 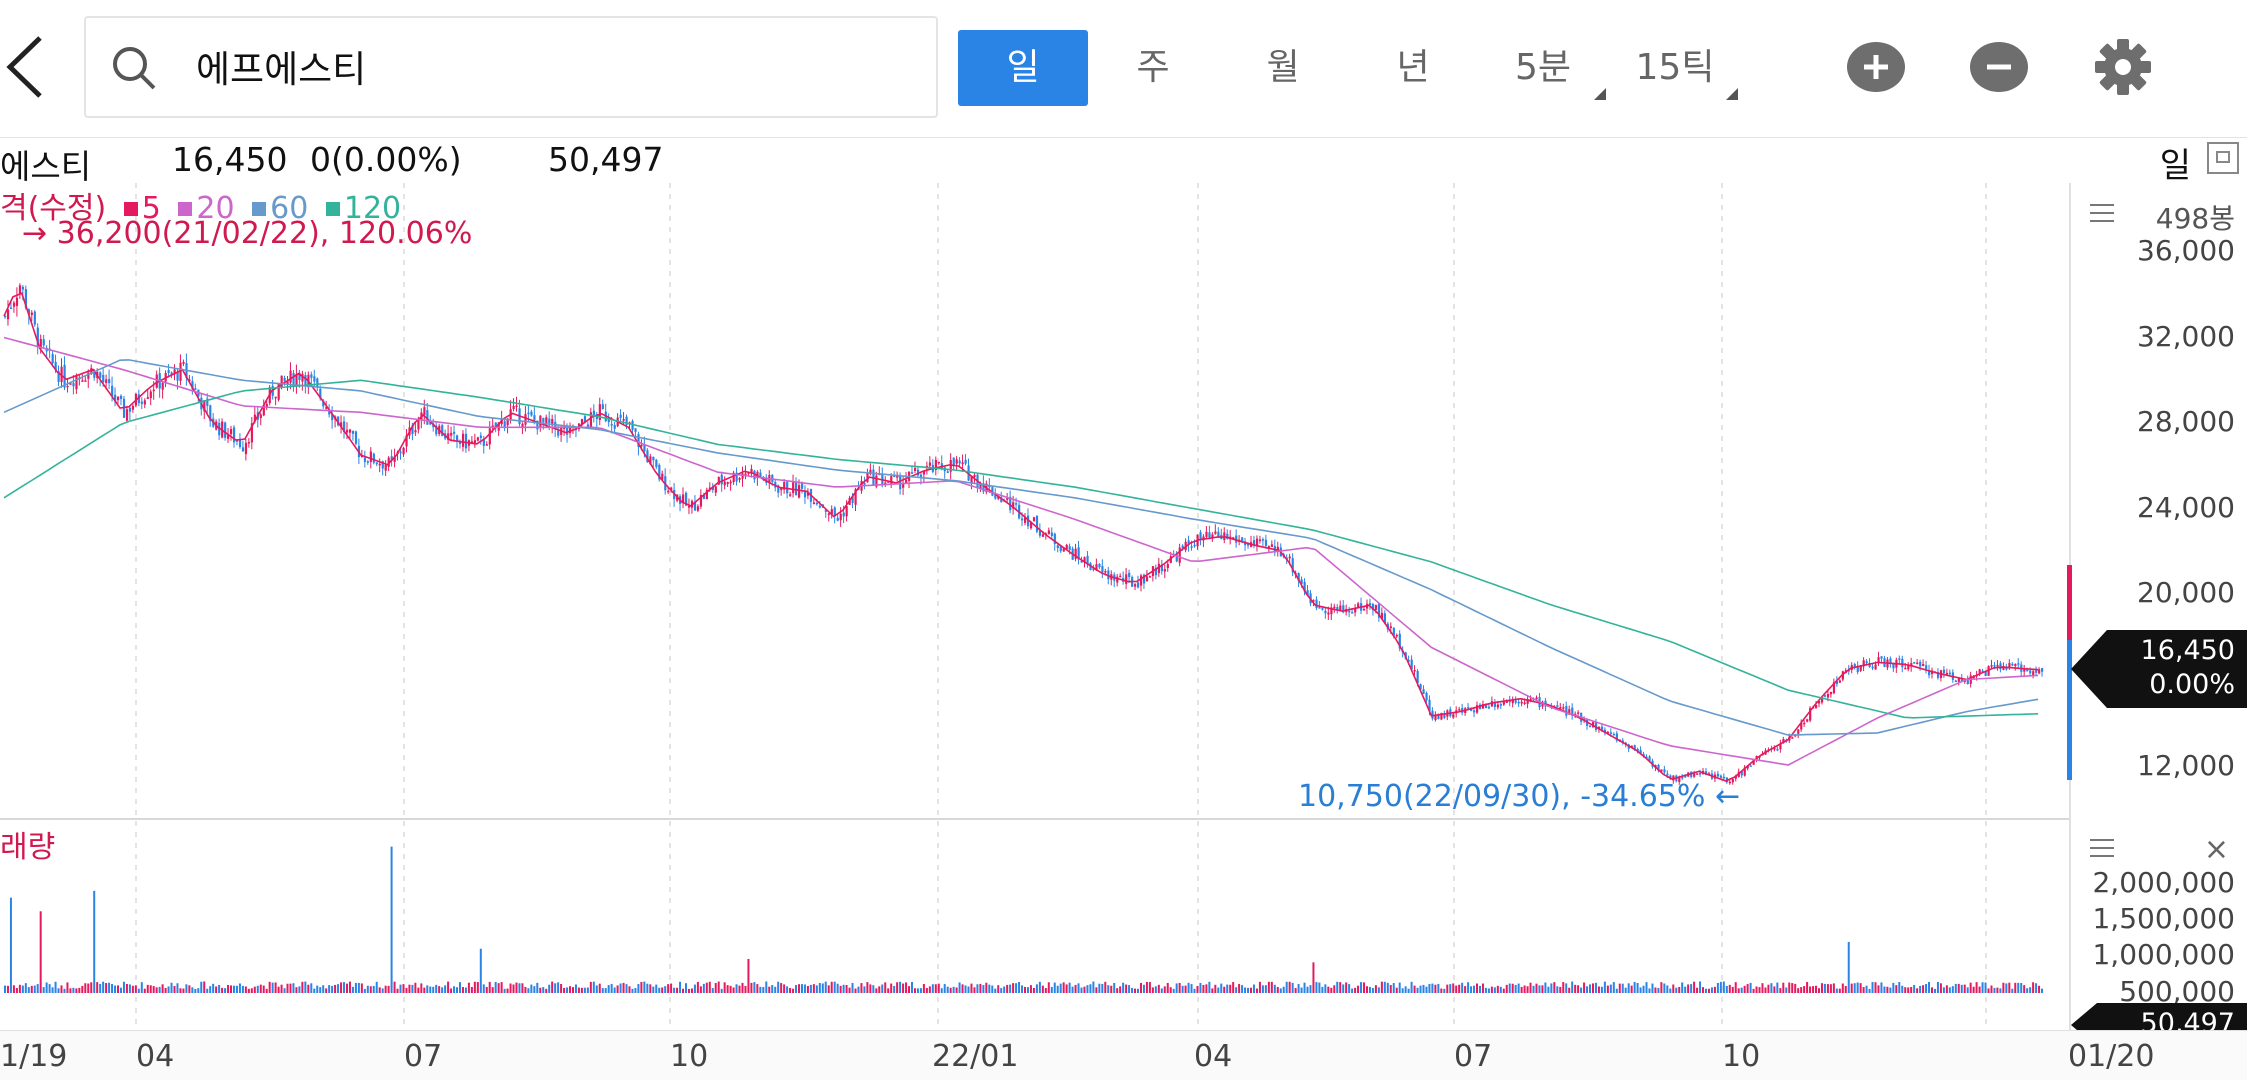 What do you see at coordinates (2216, 849) in the screenshot?
I see `close-volume-pane-button: ×` at bounding box center [2216, 849].